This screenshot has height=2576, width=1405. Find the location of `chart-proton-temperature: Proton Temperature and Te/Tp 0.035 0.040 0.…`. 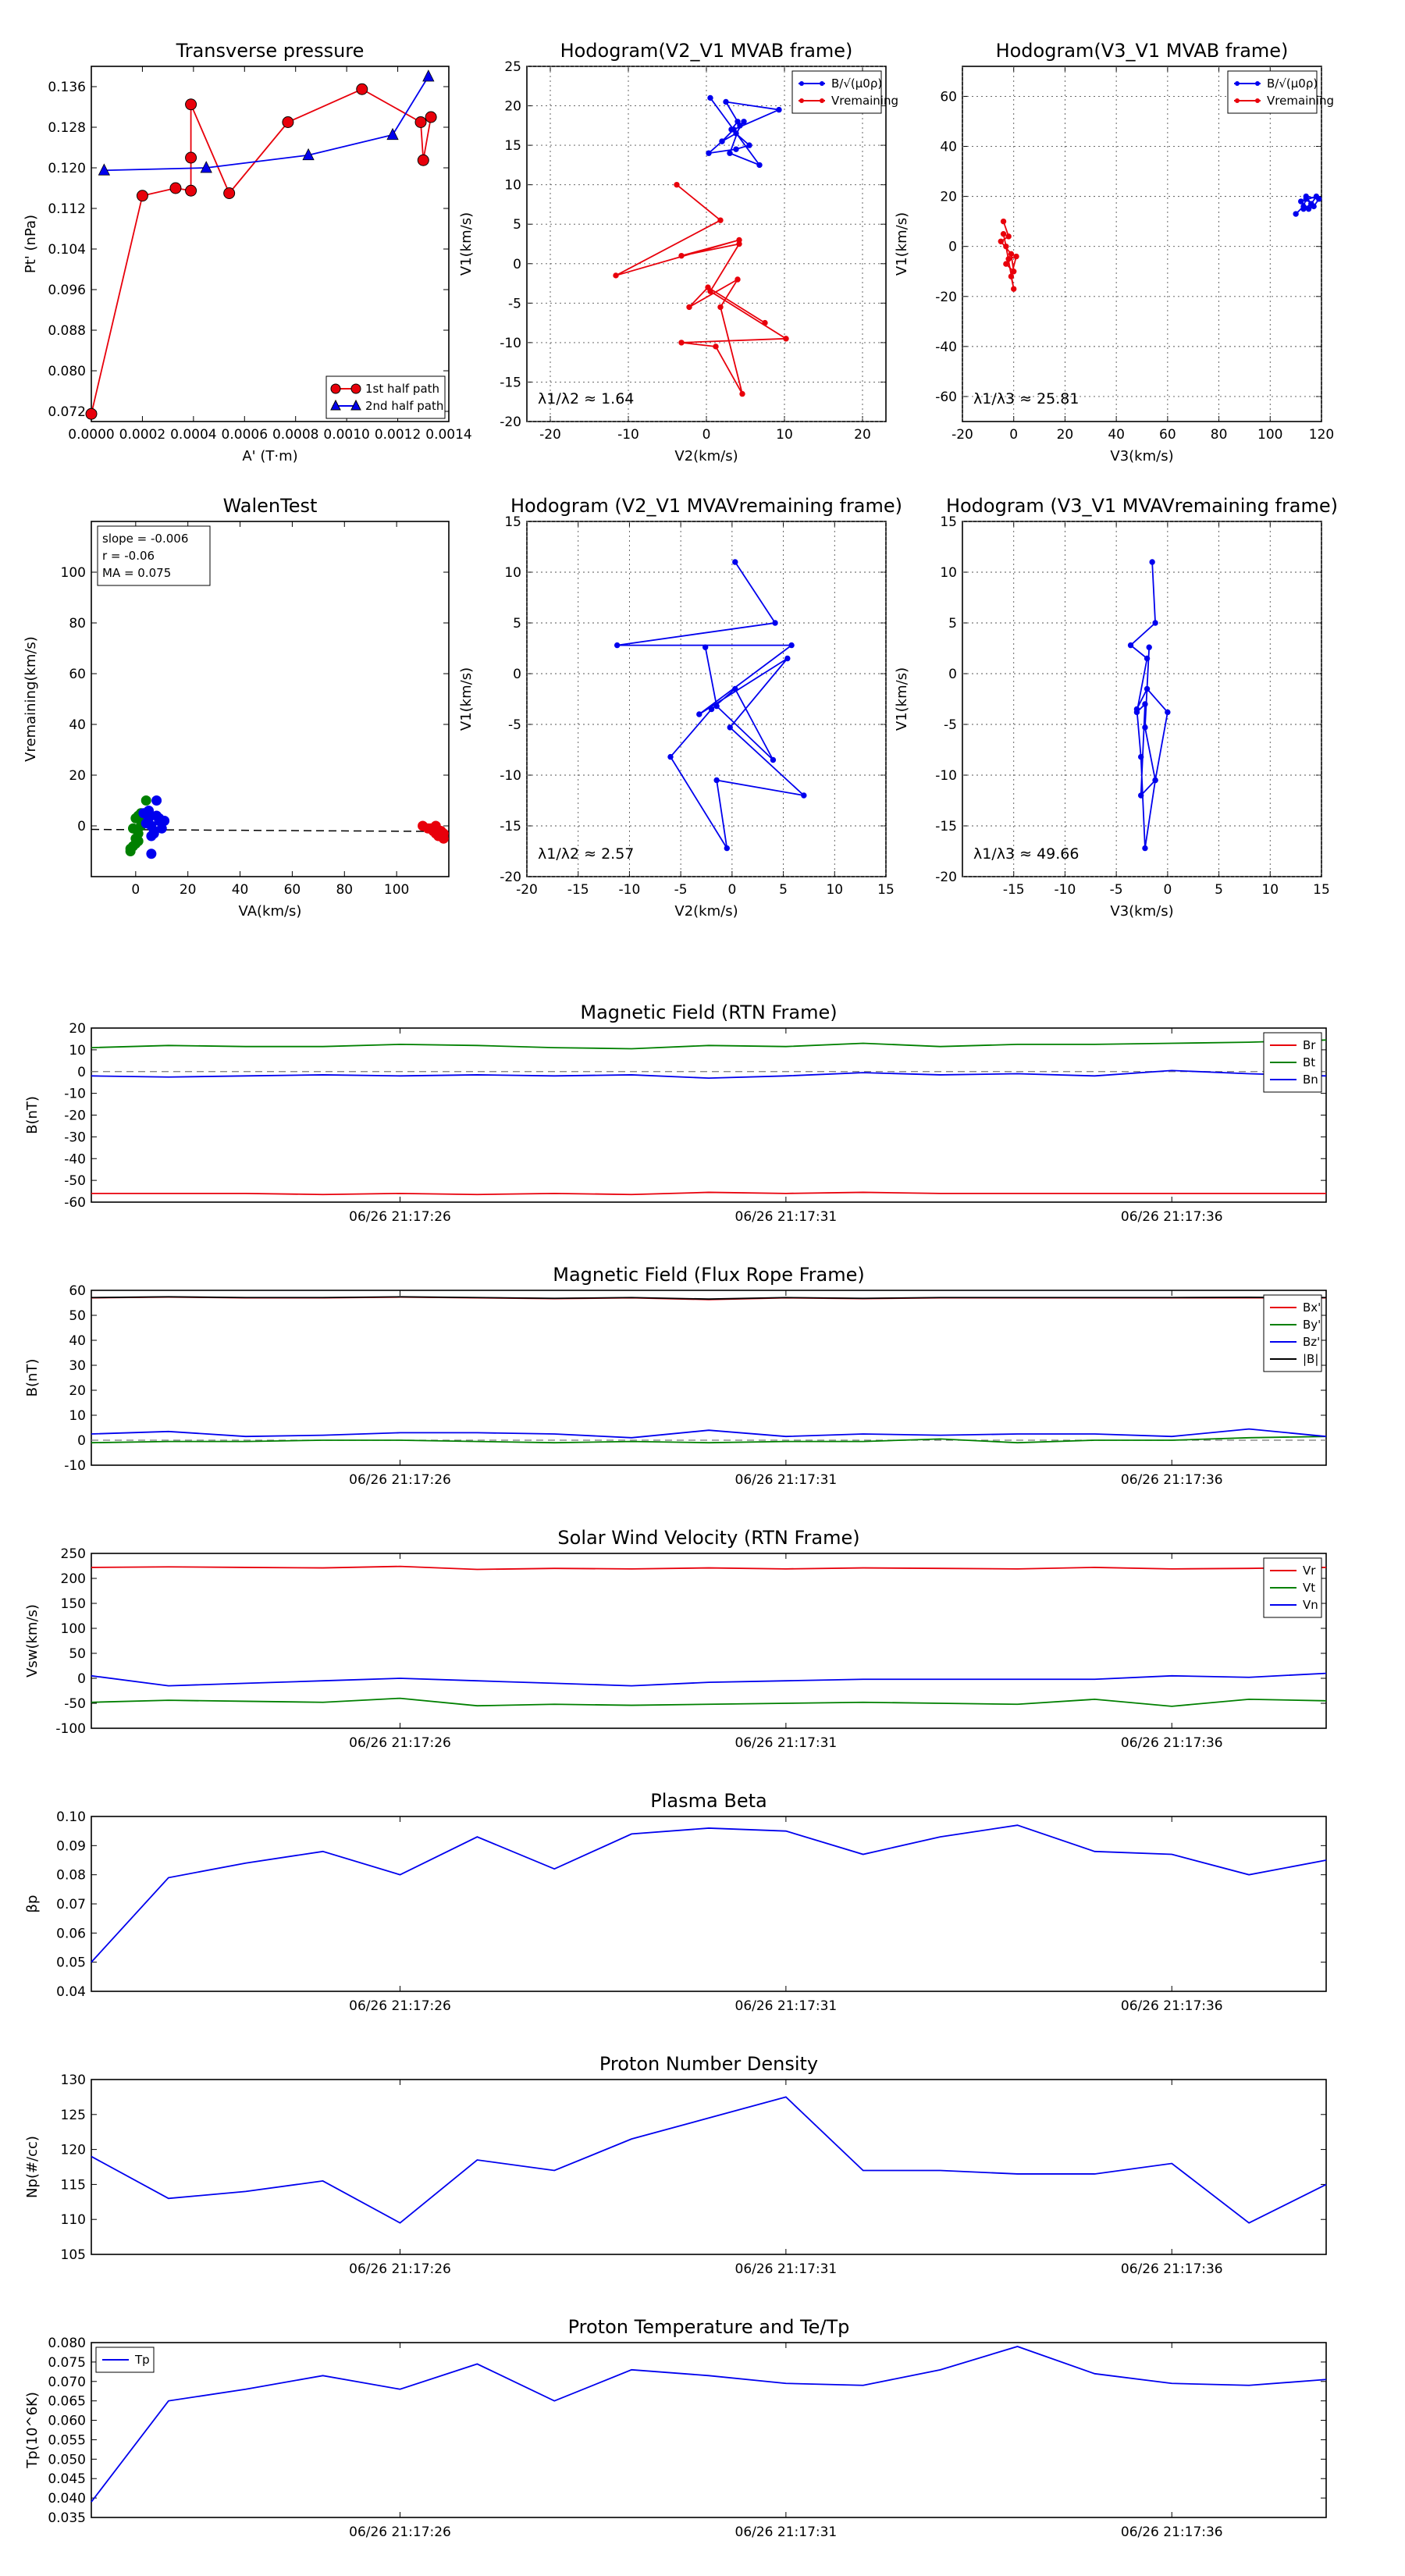

chart-proton-temperature: Proton Temperature and Te/Tp 0.035 0.040 0.… is located at coordinates (676, 2428).